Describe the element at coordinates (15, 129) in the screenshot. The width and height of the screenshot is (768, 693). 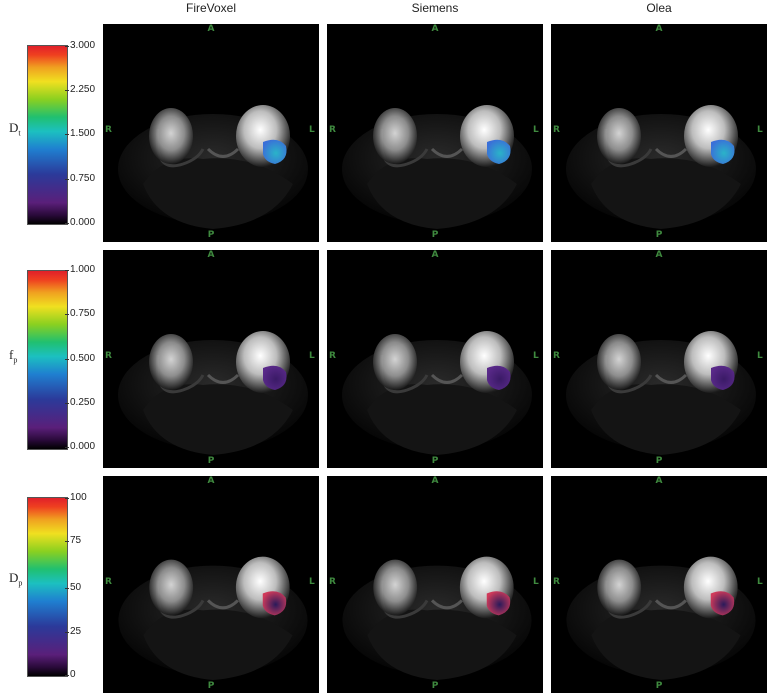
I see `param-label-dt: Dt` at that location.